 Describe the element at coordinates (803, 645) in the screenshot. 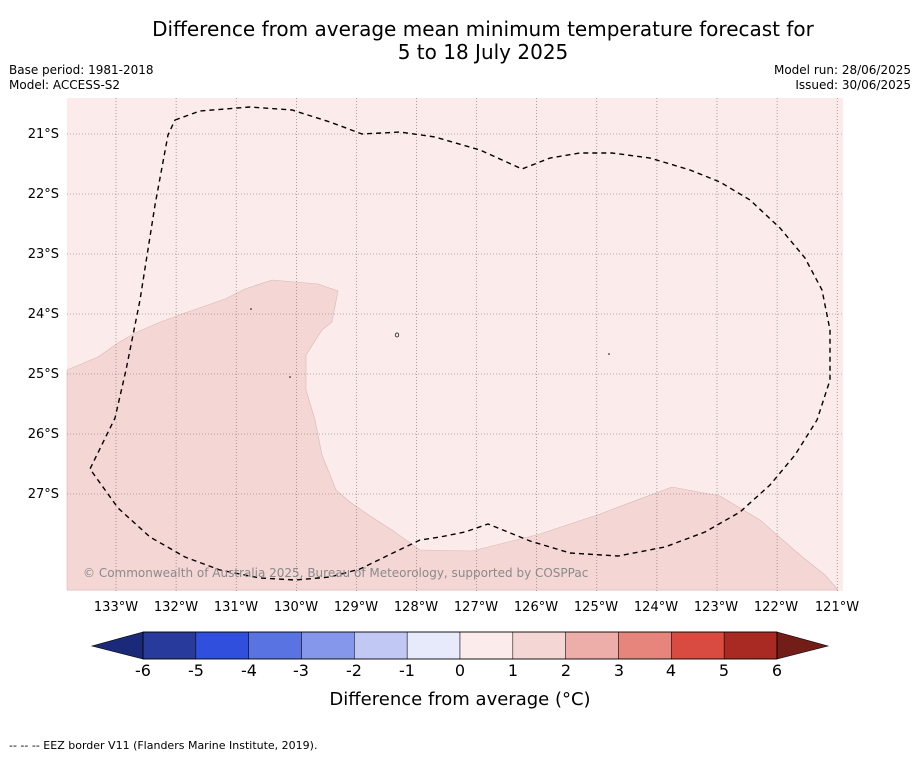

I see `colorbar-extend-high` at that location.